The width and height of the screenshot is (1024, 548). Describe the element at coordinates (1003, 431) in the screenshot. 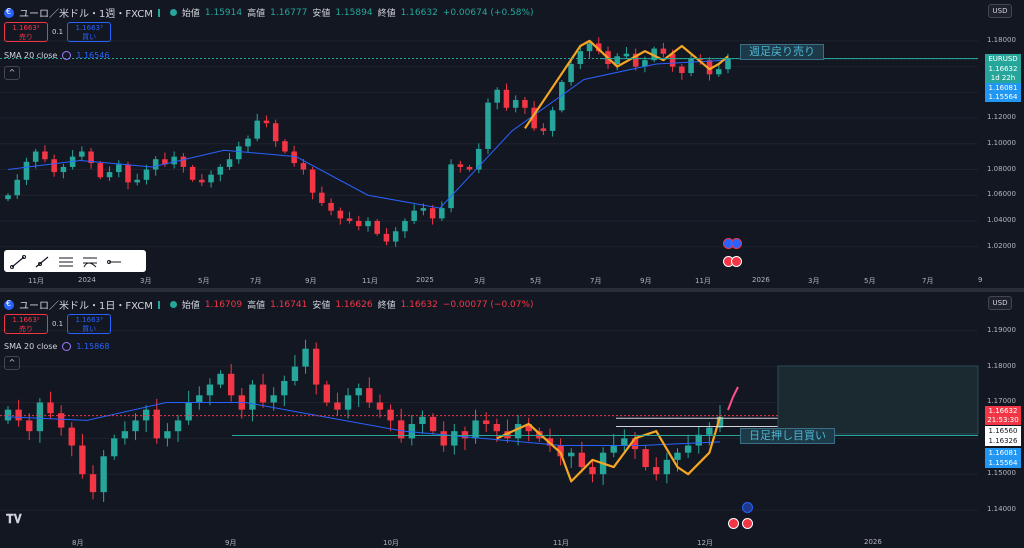

I see `price-tag: 1.16560` at that location.